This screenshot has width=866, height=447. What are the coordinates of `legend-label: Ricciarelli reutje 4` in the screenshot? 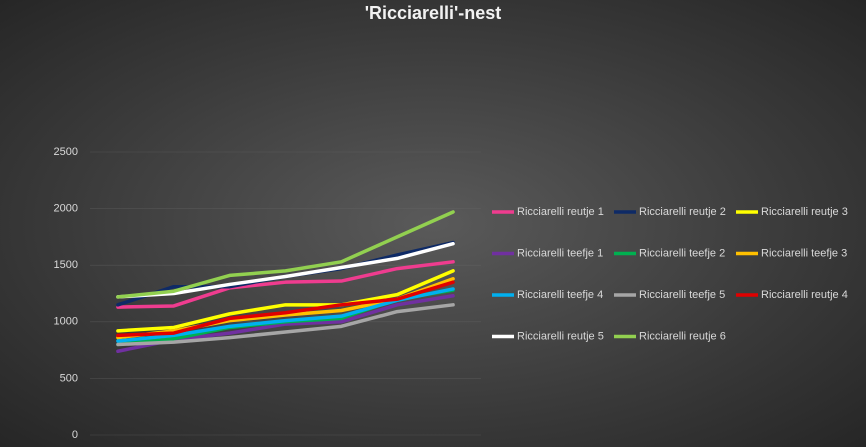 It's located at (804, 295).